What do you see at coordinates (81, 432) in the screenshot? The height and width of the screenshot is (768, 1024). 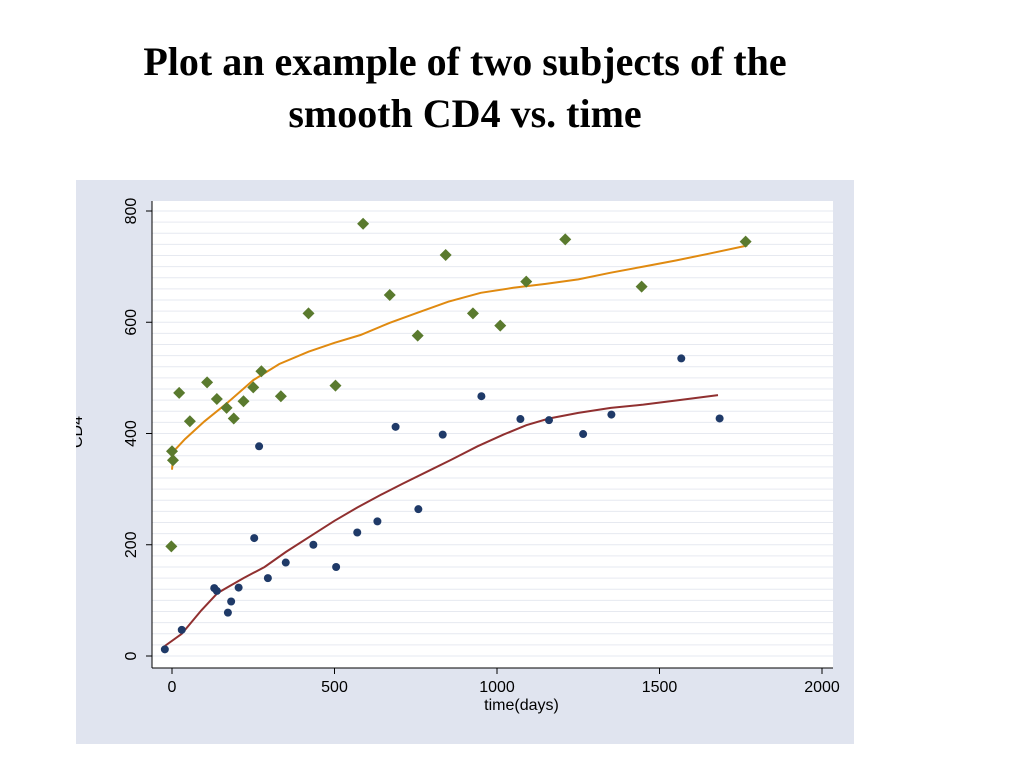 I see `y-axis-label: CD4` at bounding box center [81, 432].